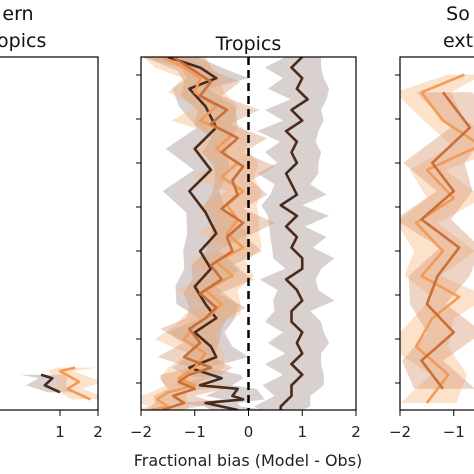 The width and height of the screenshot is (474, 474). What do you see at coordinates (458, 41) in the screenshot?
I see `panel-title: ext` at bounding box center [458, 41].